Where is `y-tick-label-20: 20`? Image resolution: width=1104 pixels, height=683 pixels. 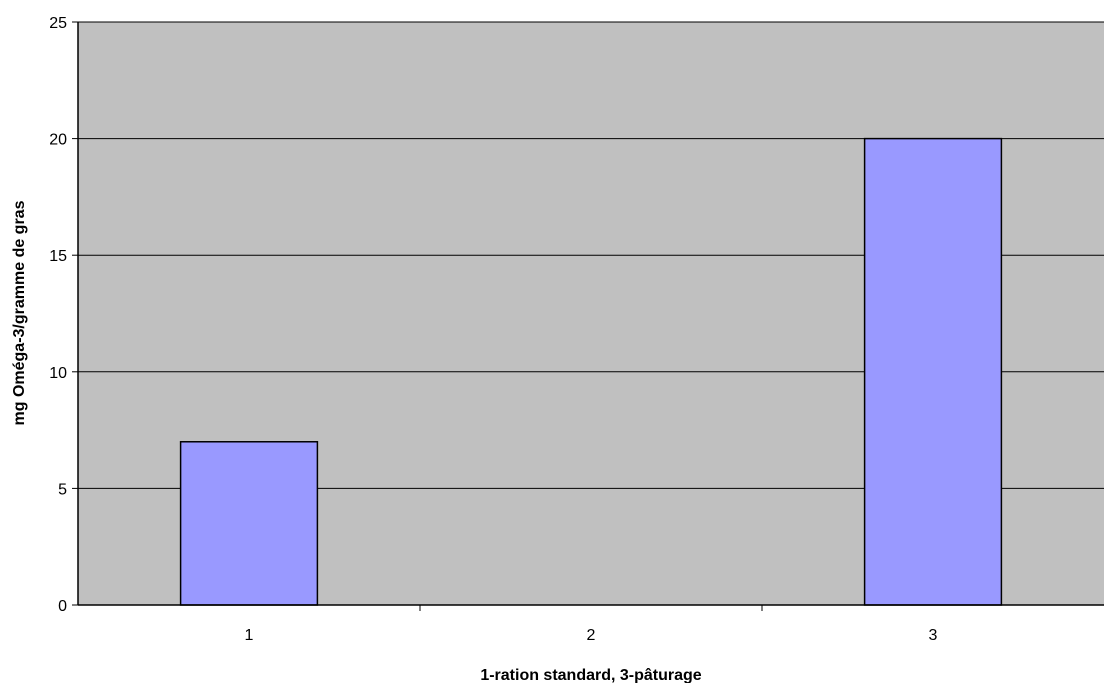 y-tick-label-20: 20 is located at coordinates (58, 140).